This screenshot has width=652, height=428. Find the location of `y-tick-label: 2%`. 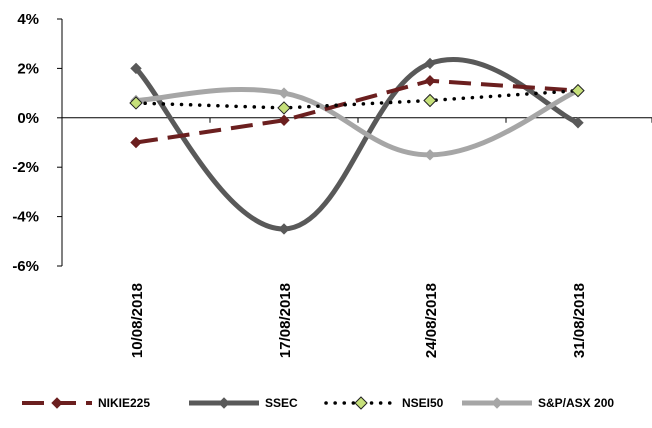

y-tick-label: 2% is located at coordinates (28, 68).